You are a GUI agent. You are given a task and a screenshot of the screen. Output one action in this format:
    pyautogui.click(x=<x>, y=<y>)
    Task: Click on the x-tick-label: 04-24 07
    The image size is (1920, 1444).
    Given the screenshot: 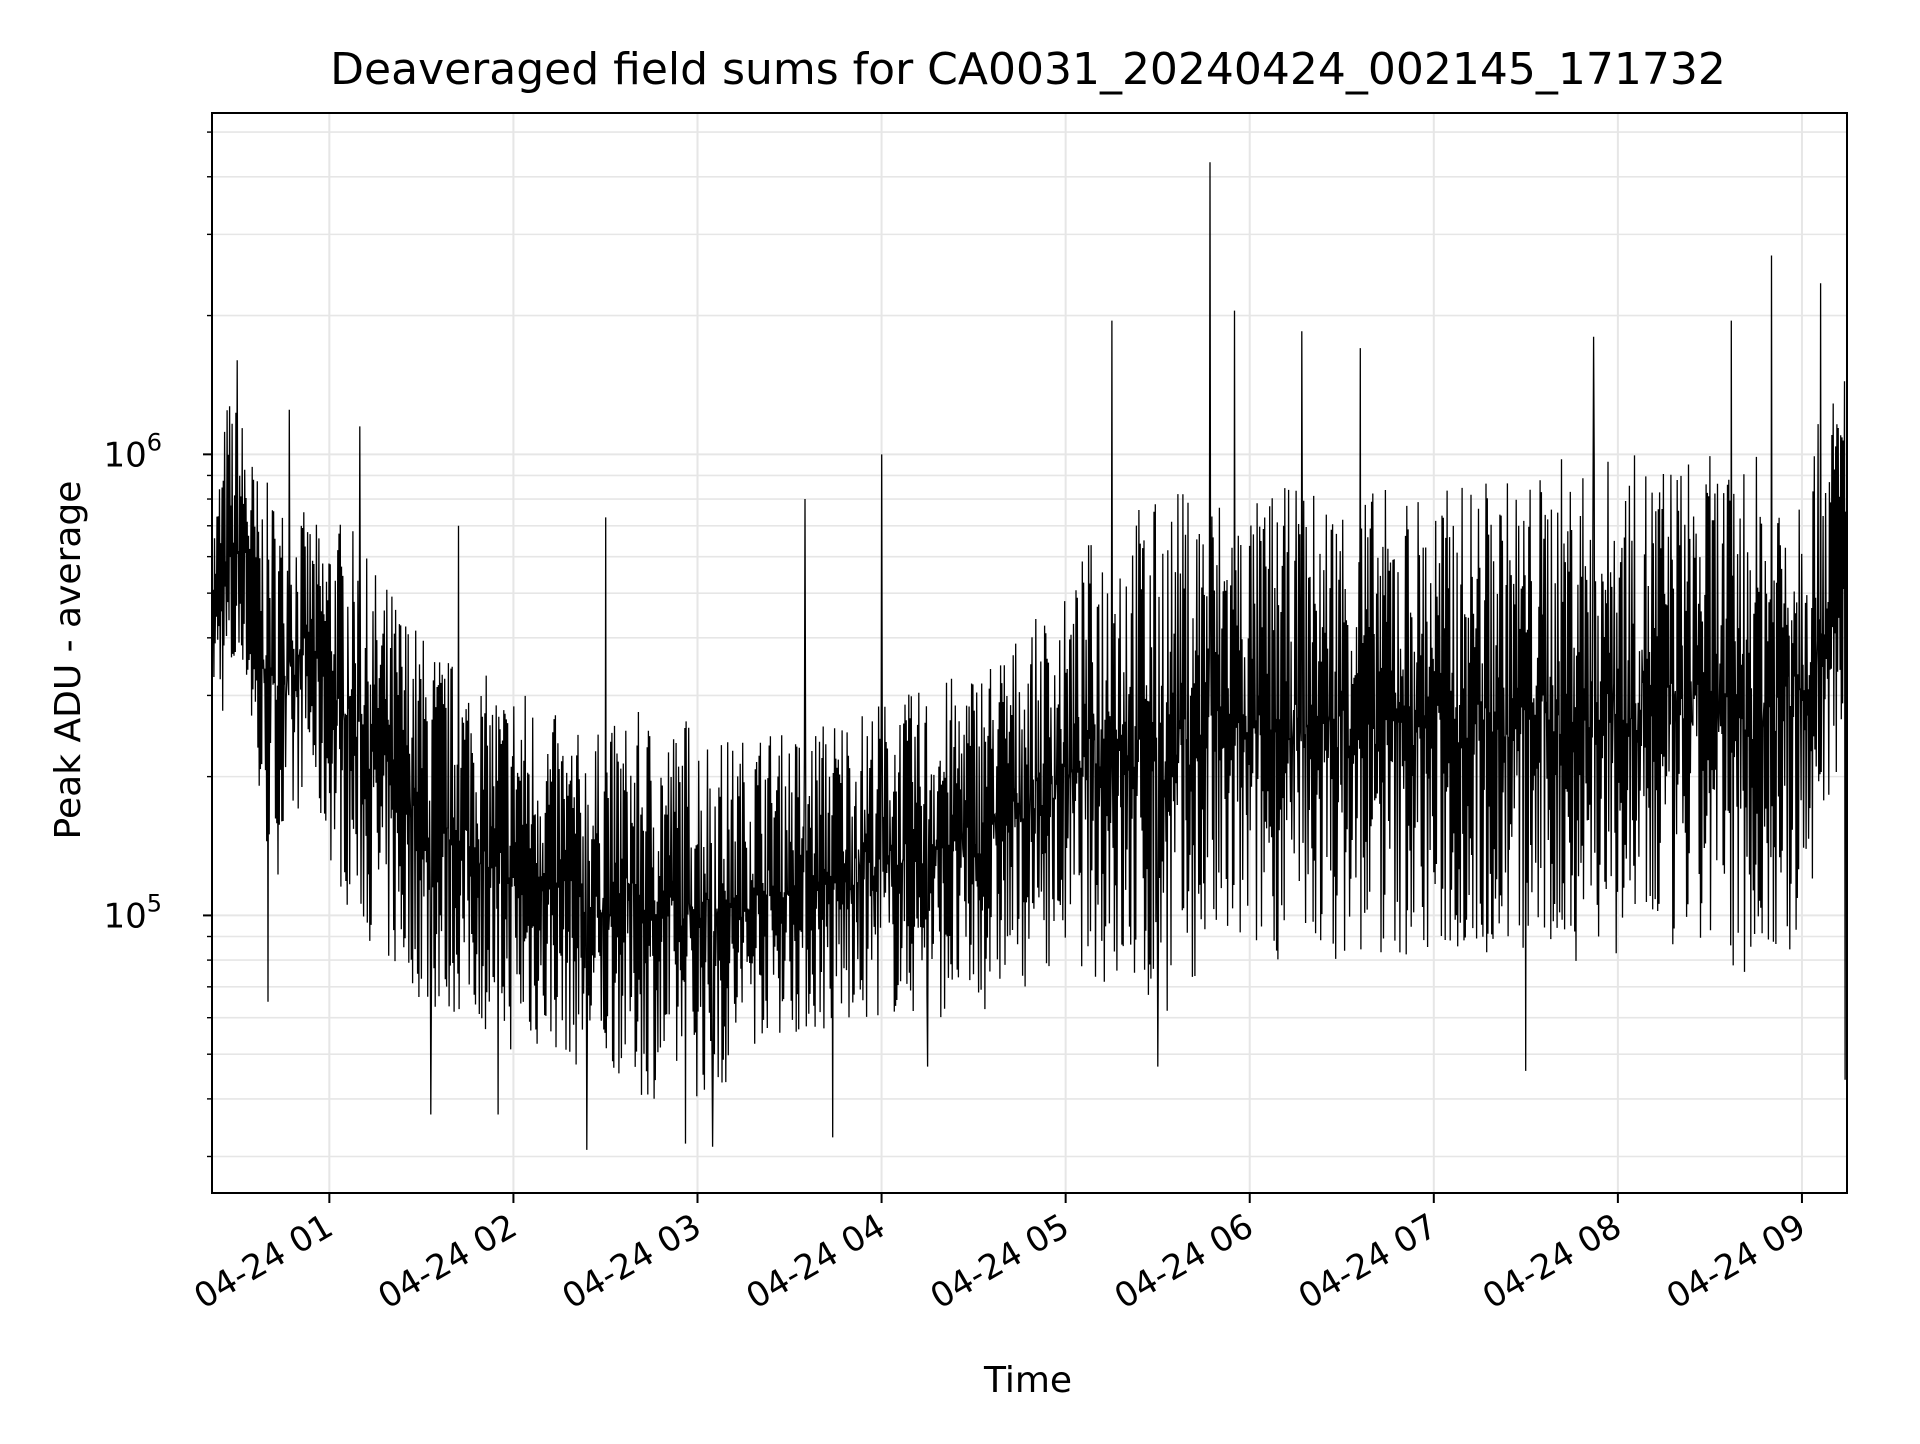 What is the action you would take?
    pyautogui.click(x=1368, y=1261)
    